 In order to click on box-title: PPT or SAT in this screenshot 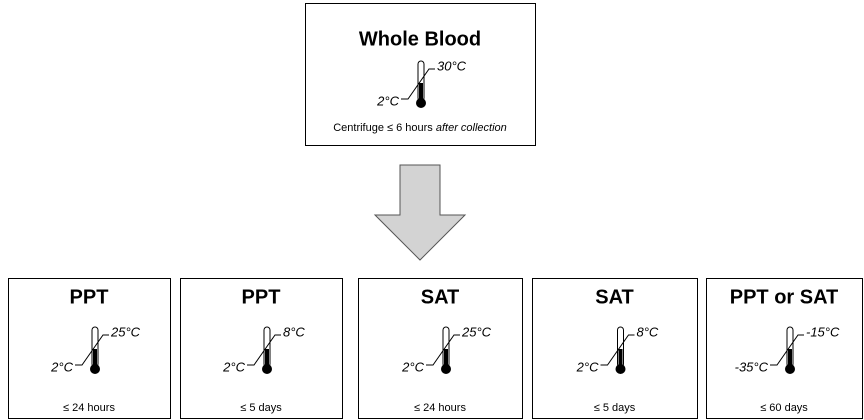, I will do `click(784, 297)`.